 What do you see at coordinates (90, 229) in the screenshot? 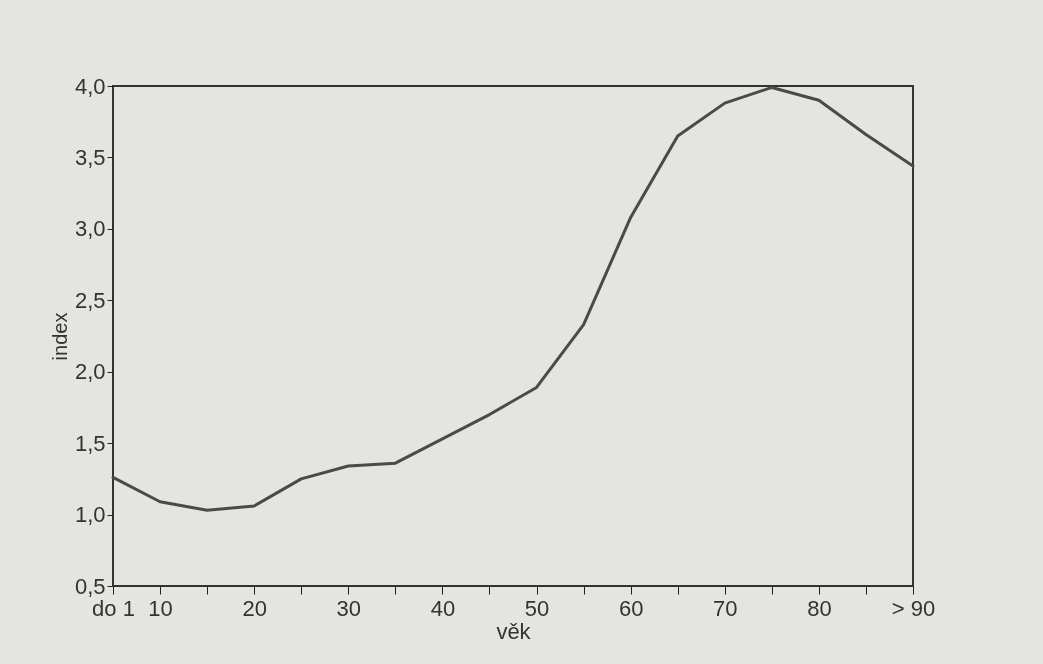
I see `y-tick-label: 3,0` at bounding box center [90, 229].